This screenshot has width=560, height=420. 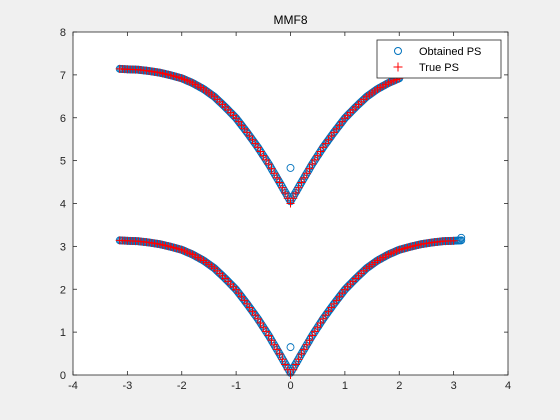 What do you see at coordinates (63, 162) in the screenshot?
I see `y-tick-label: 5` at bounding box center [63, 162].